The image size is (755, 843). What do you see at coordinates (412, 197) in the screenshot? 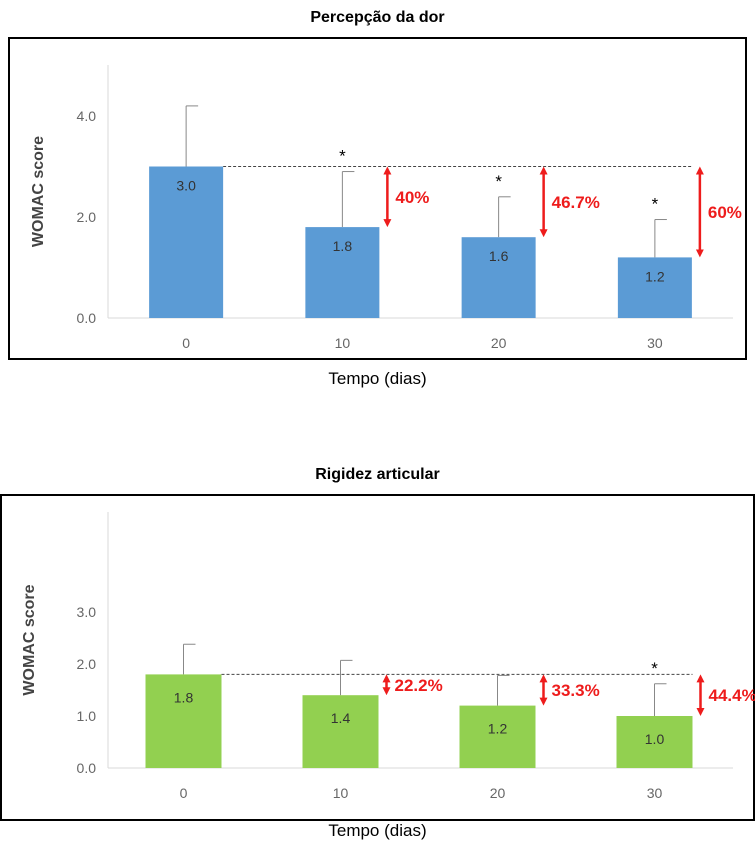
I see `reduction-label: 40%` at bounding box center [412, 197].